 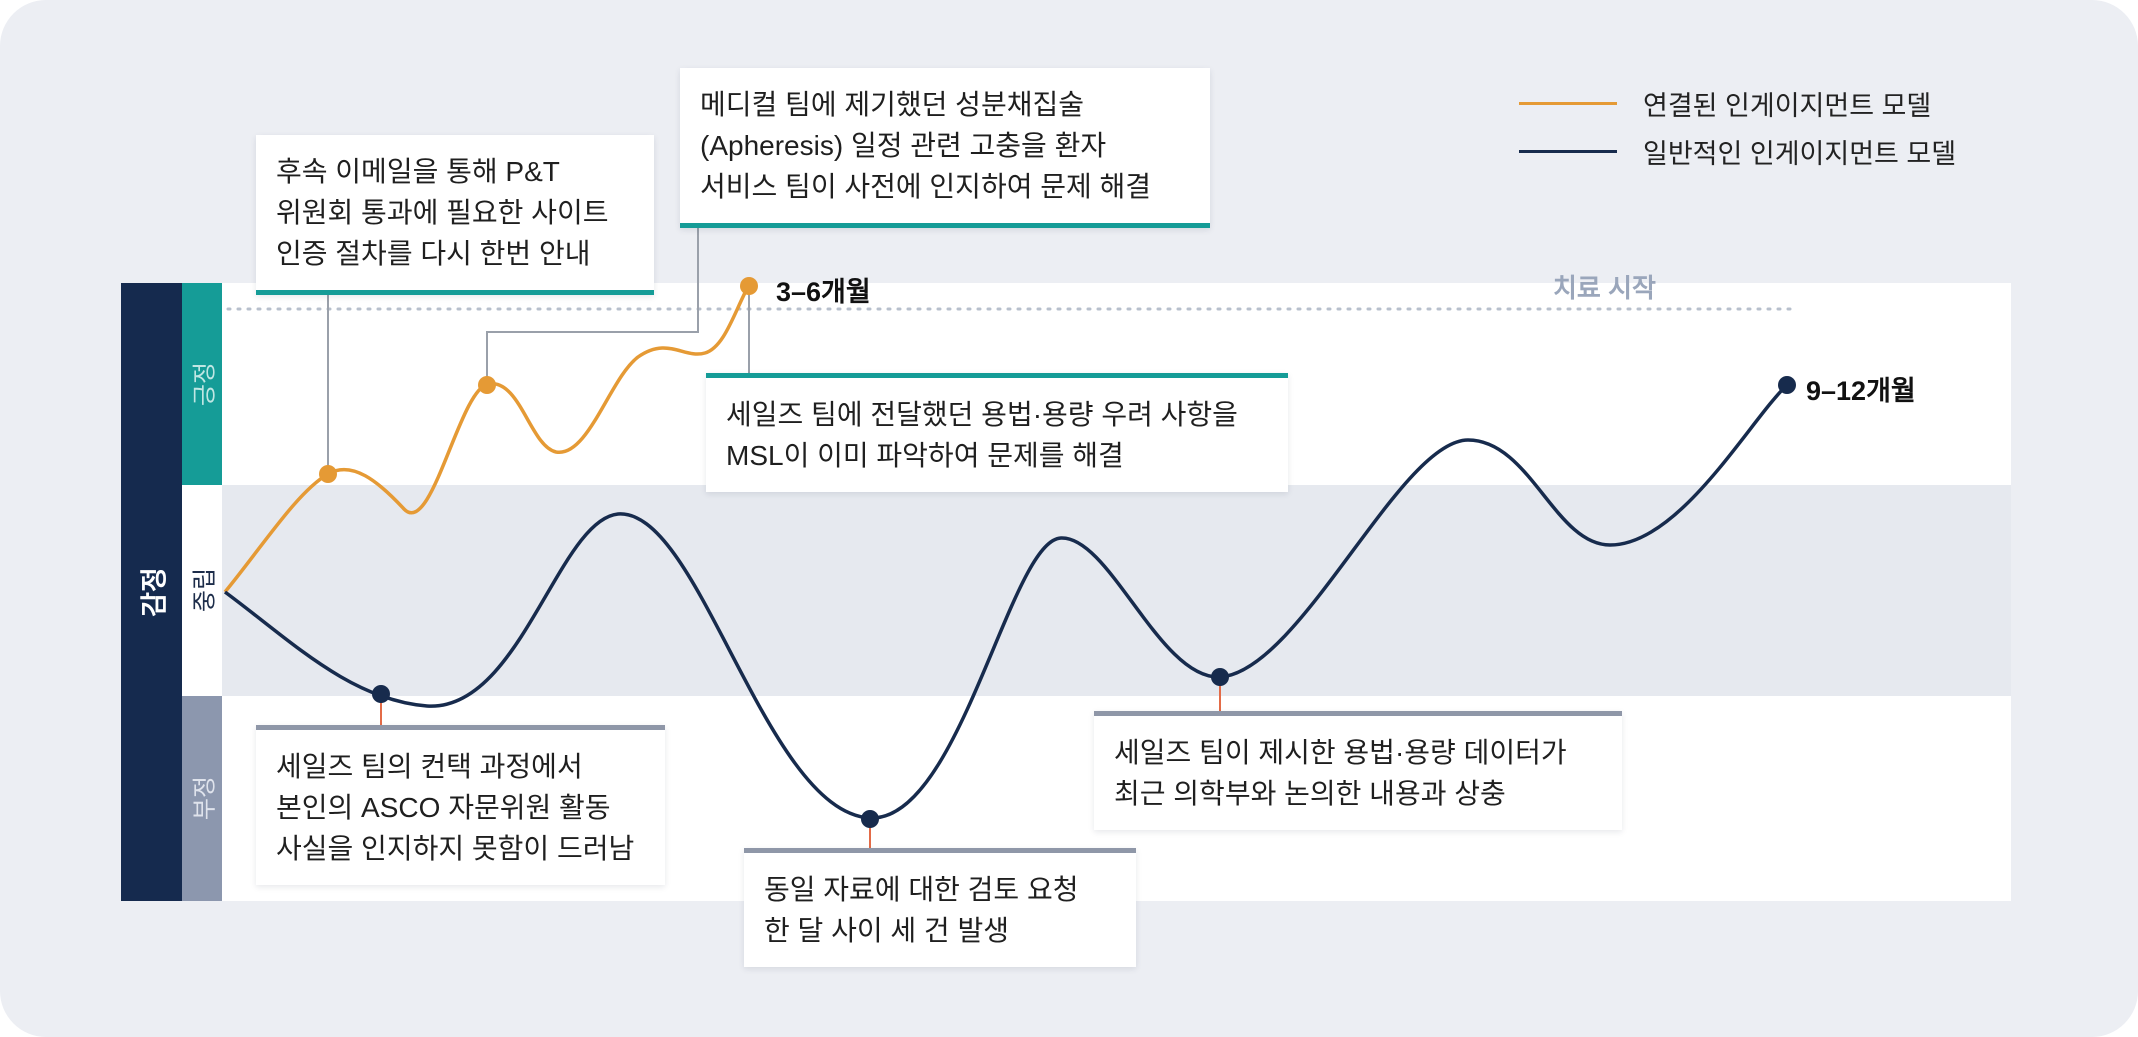 What do you see at coordinates (1310, 793) in the screenshot?
I see `callout-line: 최근 의학부와 논의한 내용과 상충` at bounding box center [1310, 793].